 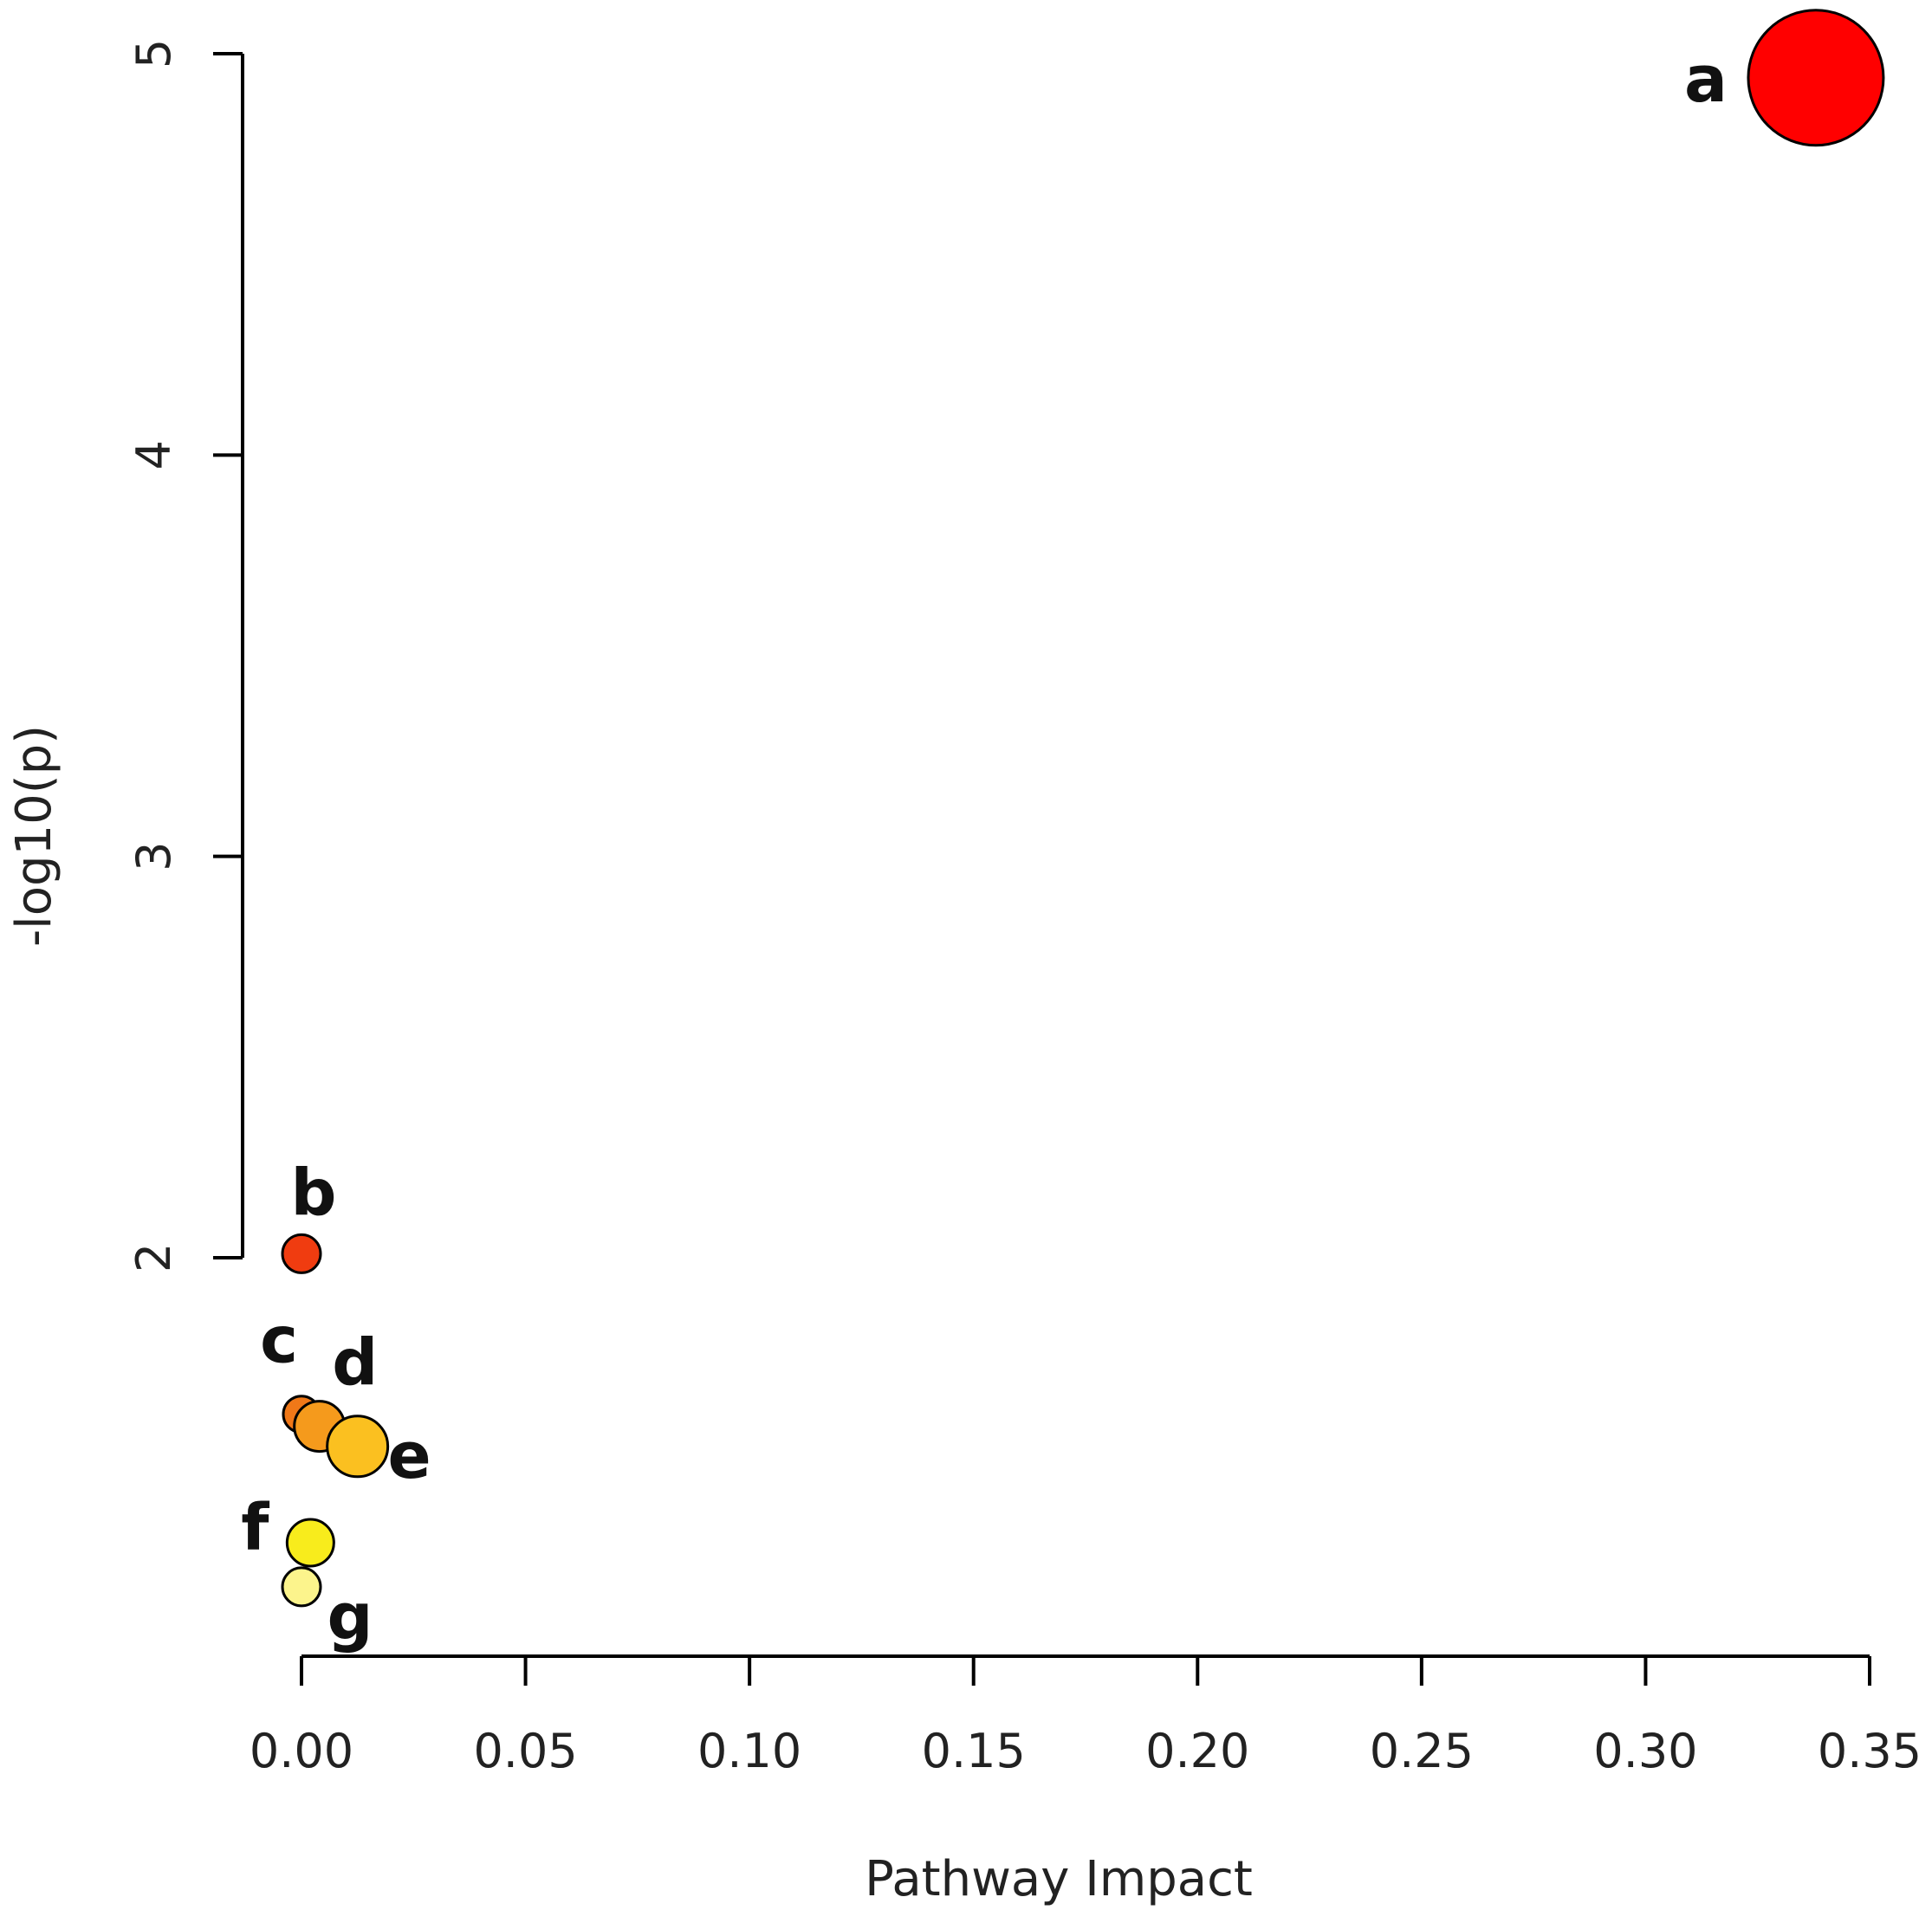 What do you see at coordinates (749, 1751) in the screenshot?
I see `x-tick-label: 0.10` at bounding box center [749, 1751].